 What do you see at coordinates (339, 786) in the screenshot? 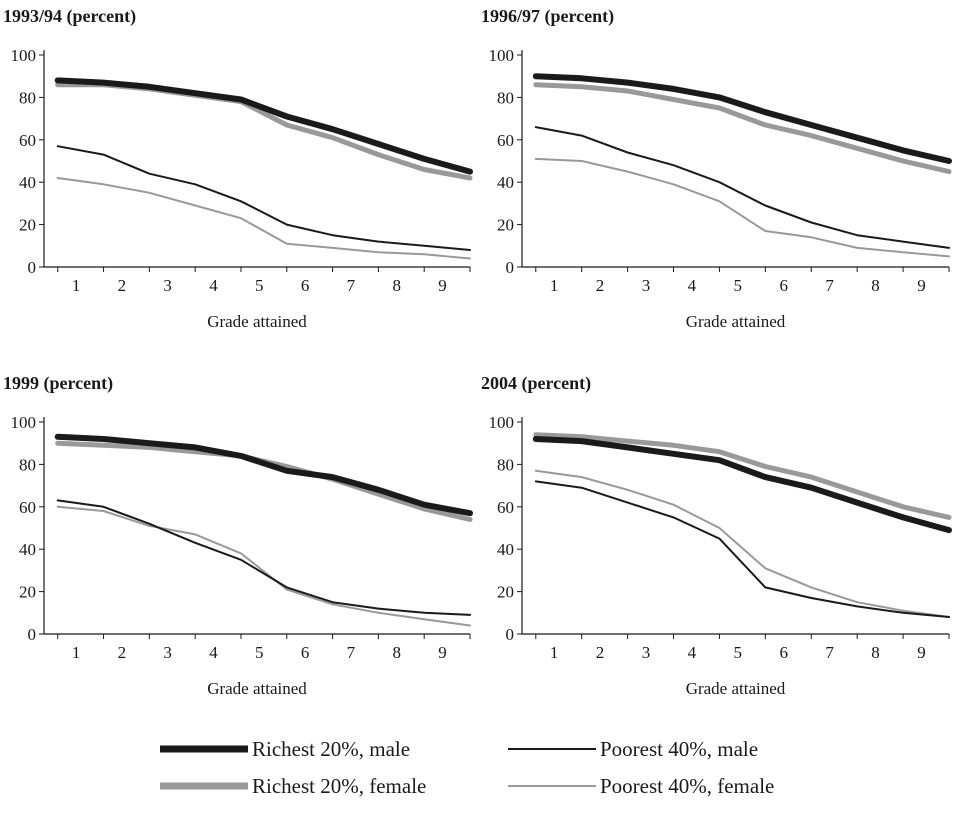
I see `legend-label: Richest 20%, female` at bounding box center [339, 786].